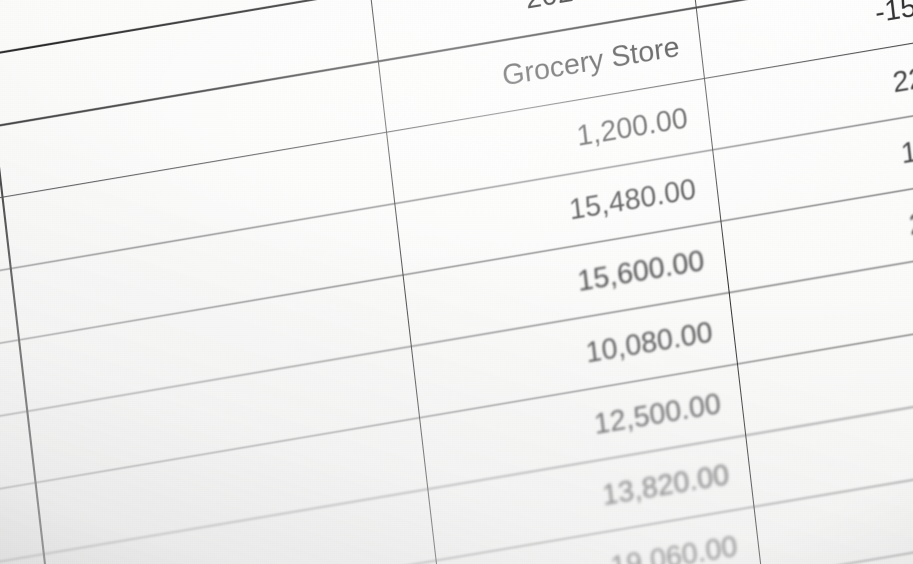 This screenshot has width=913, height=564. What do you see at coordinates (910, 217) in the screenshot?
I see `cell-fee: 209.86` at bounding box center [910, 217].